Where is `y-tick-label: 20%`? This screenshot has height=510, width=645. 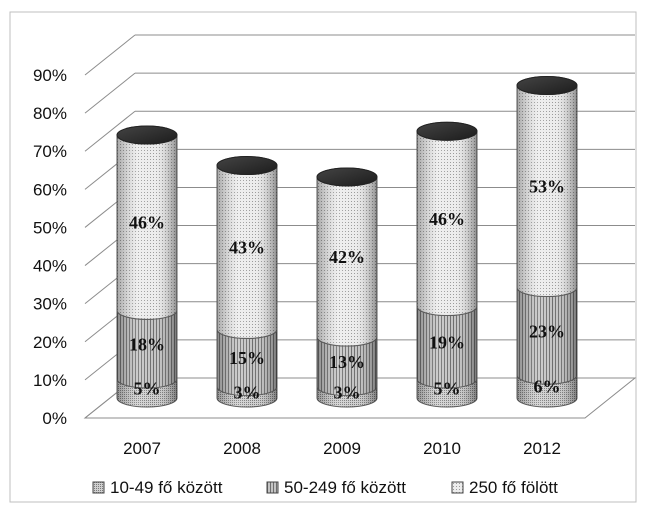
y-tick-label: 20% is located at coordinates (50, 342).